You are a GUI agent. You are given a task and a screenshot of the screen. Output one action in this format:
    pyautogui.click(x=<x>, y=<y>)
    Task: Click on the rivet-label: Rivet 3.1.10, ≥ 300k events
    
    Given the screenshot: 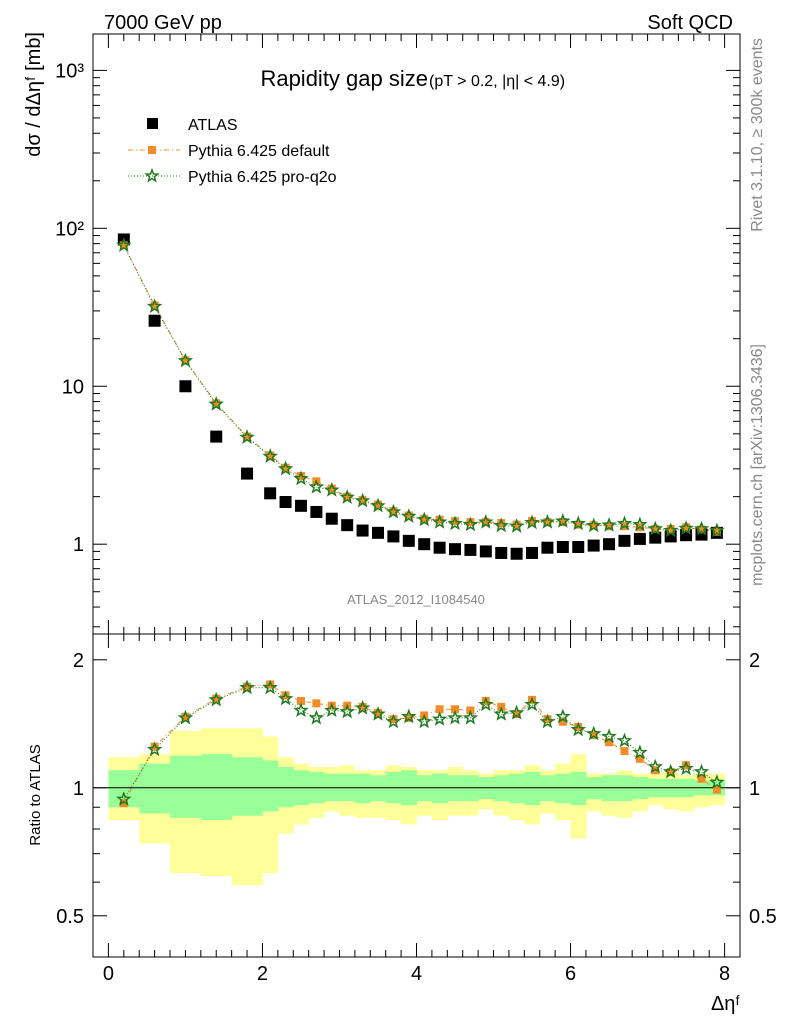 What is the action you would take?
    pyautogui.click(x=757, y=135)
    